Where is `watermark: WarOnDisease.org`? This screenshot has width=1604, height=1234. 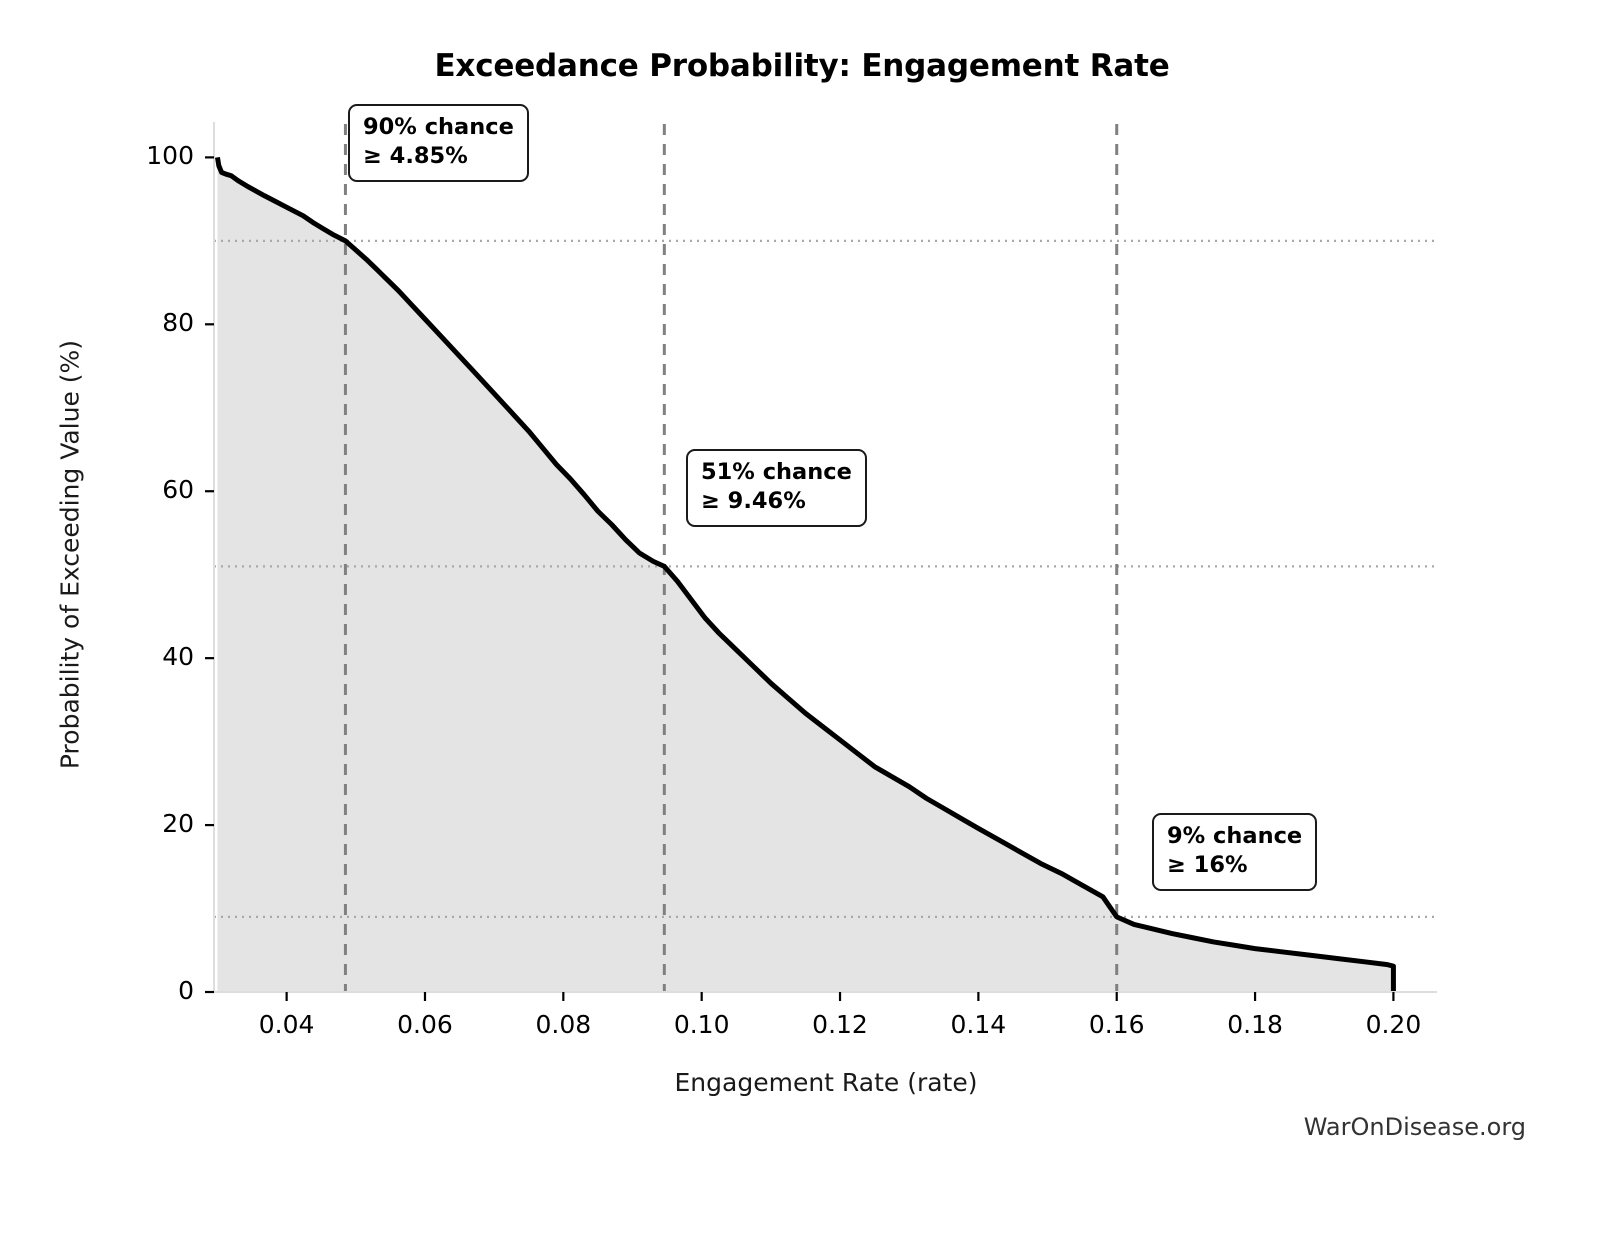
watermark: WarOnDisease.org is located at coordinates (1414, 1127).